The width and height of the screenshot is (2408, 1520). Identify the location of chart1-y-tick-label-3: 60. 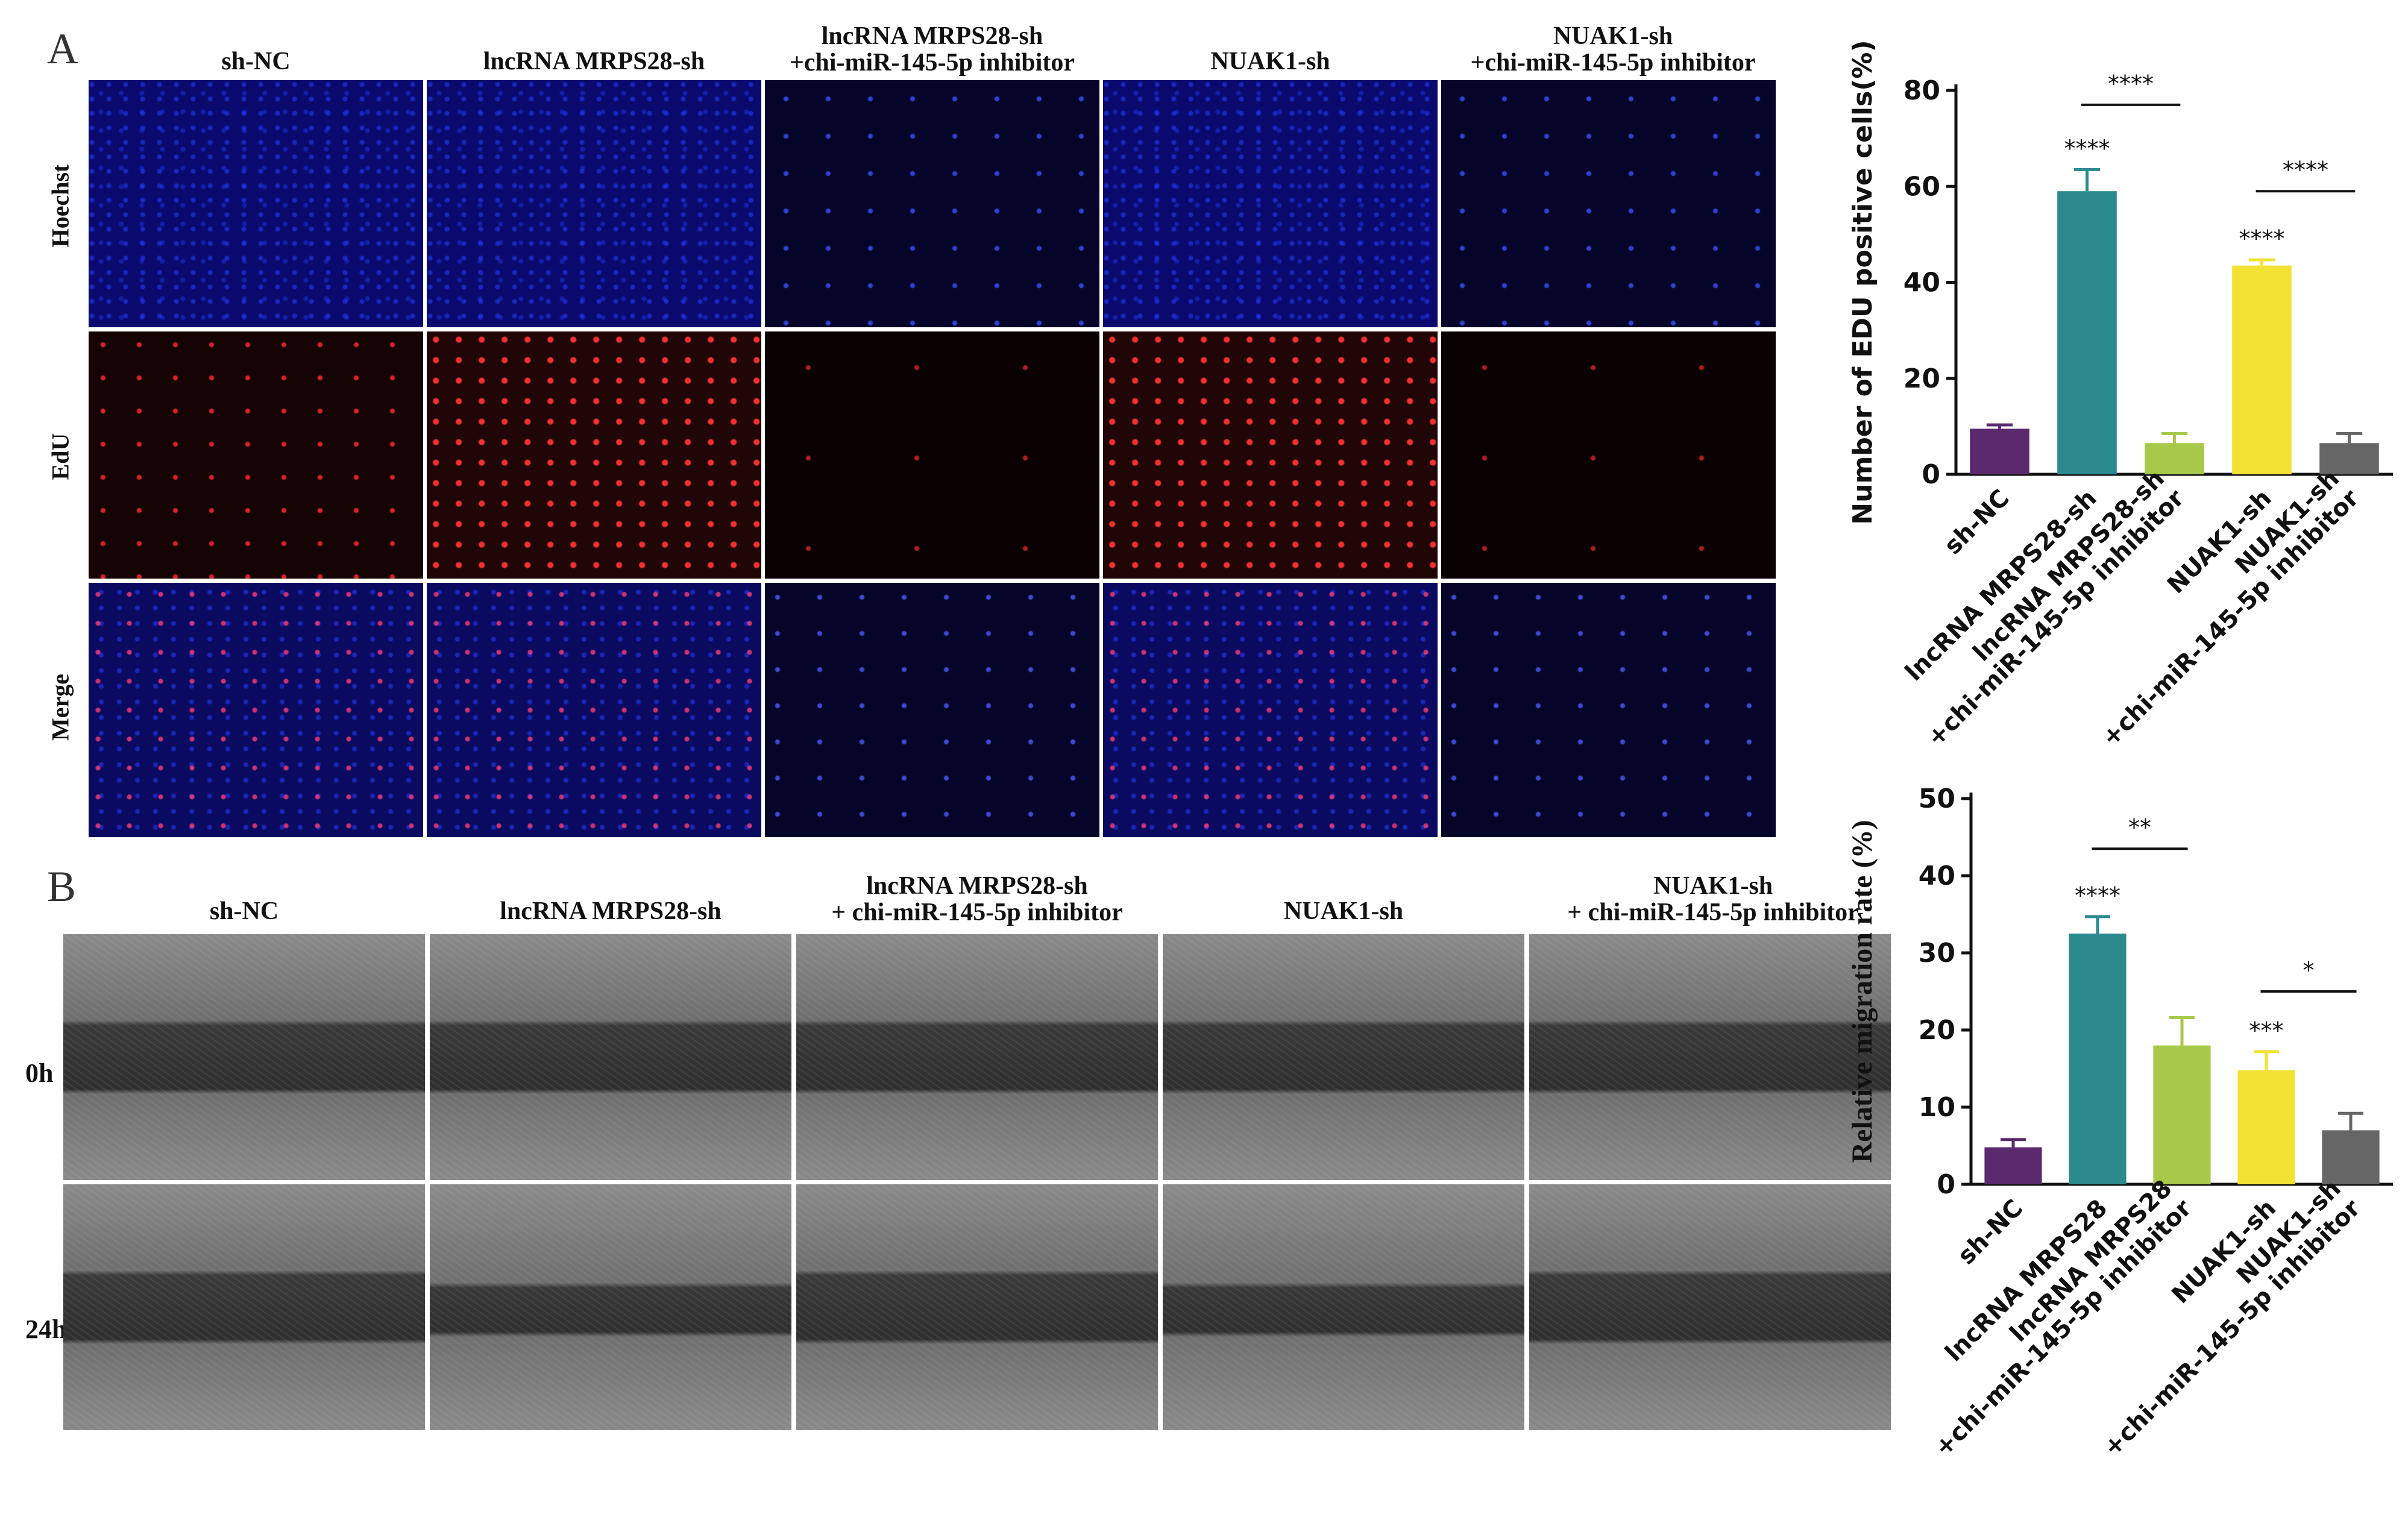
(1921, 186).